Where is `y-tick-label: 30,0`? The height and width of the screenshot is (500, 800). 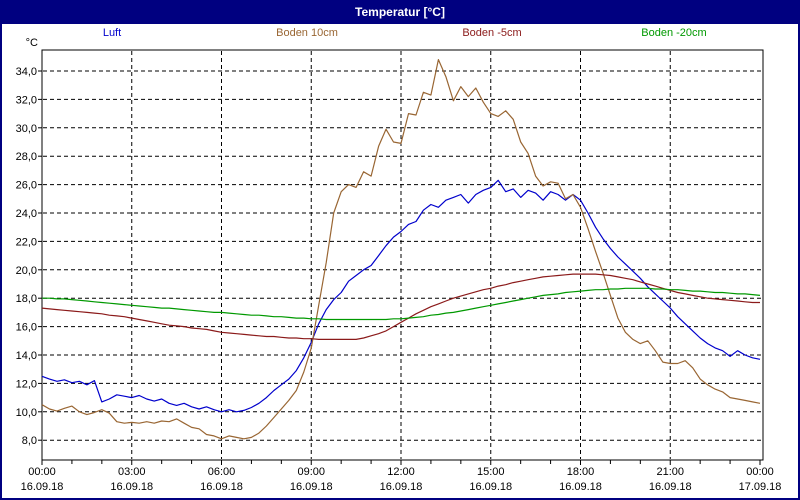
y-tick-label: 30,0 is located at coordinates (26, 129).